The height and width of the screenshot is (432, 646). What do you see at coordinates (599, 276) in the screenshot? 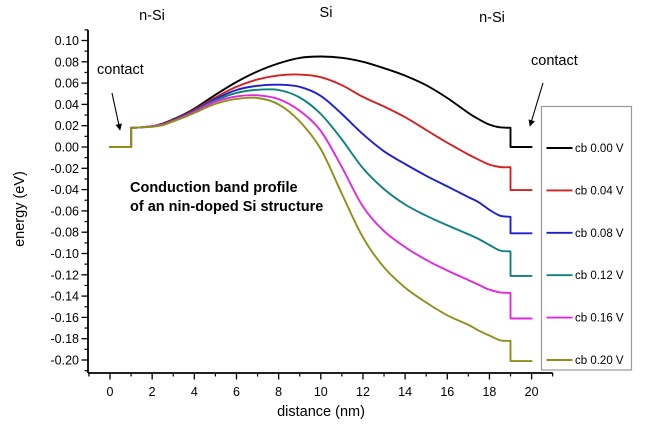
I see `legend-label: cb 0.12 V` at bounding box center [599, 276].